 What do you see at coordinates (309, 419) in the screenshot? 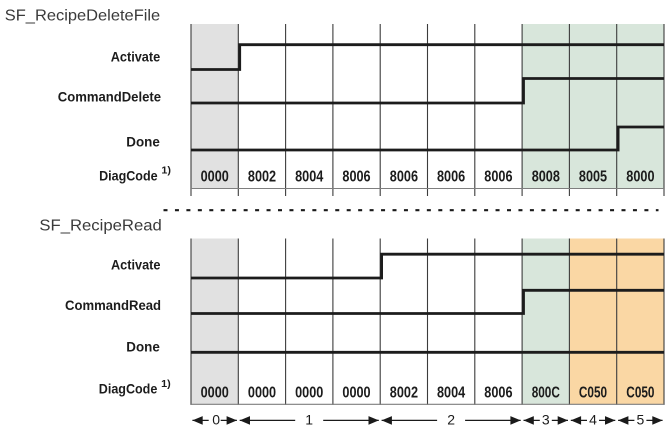
I see `svg-text: 1` at bounding box center [309, 419].